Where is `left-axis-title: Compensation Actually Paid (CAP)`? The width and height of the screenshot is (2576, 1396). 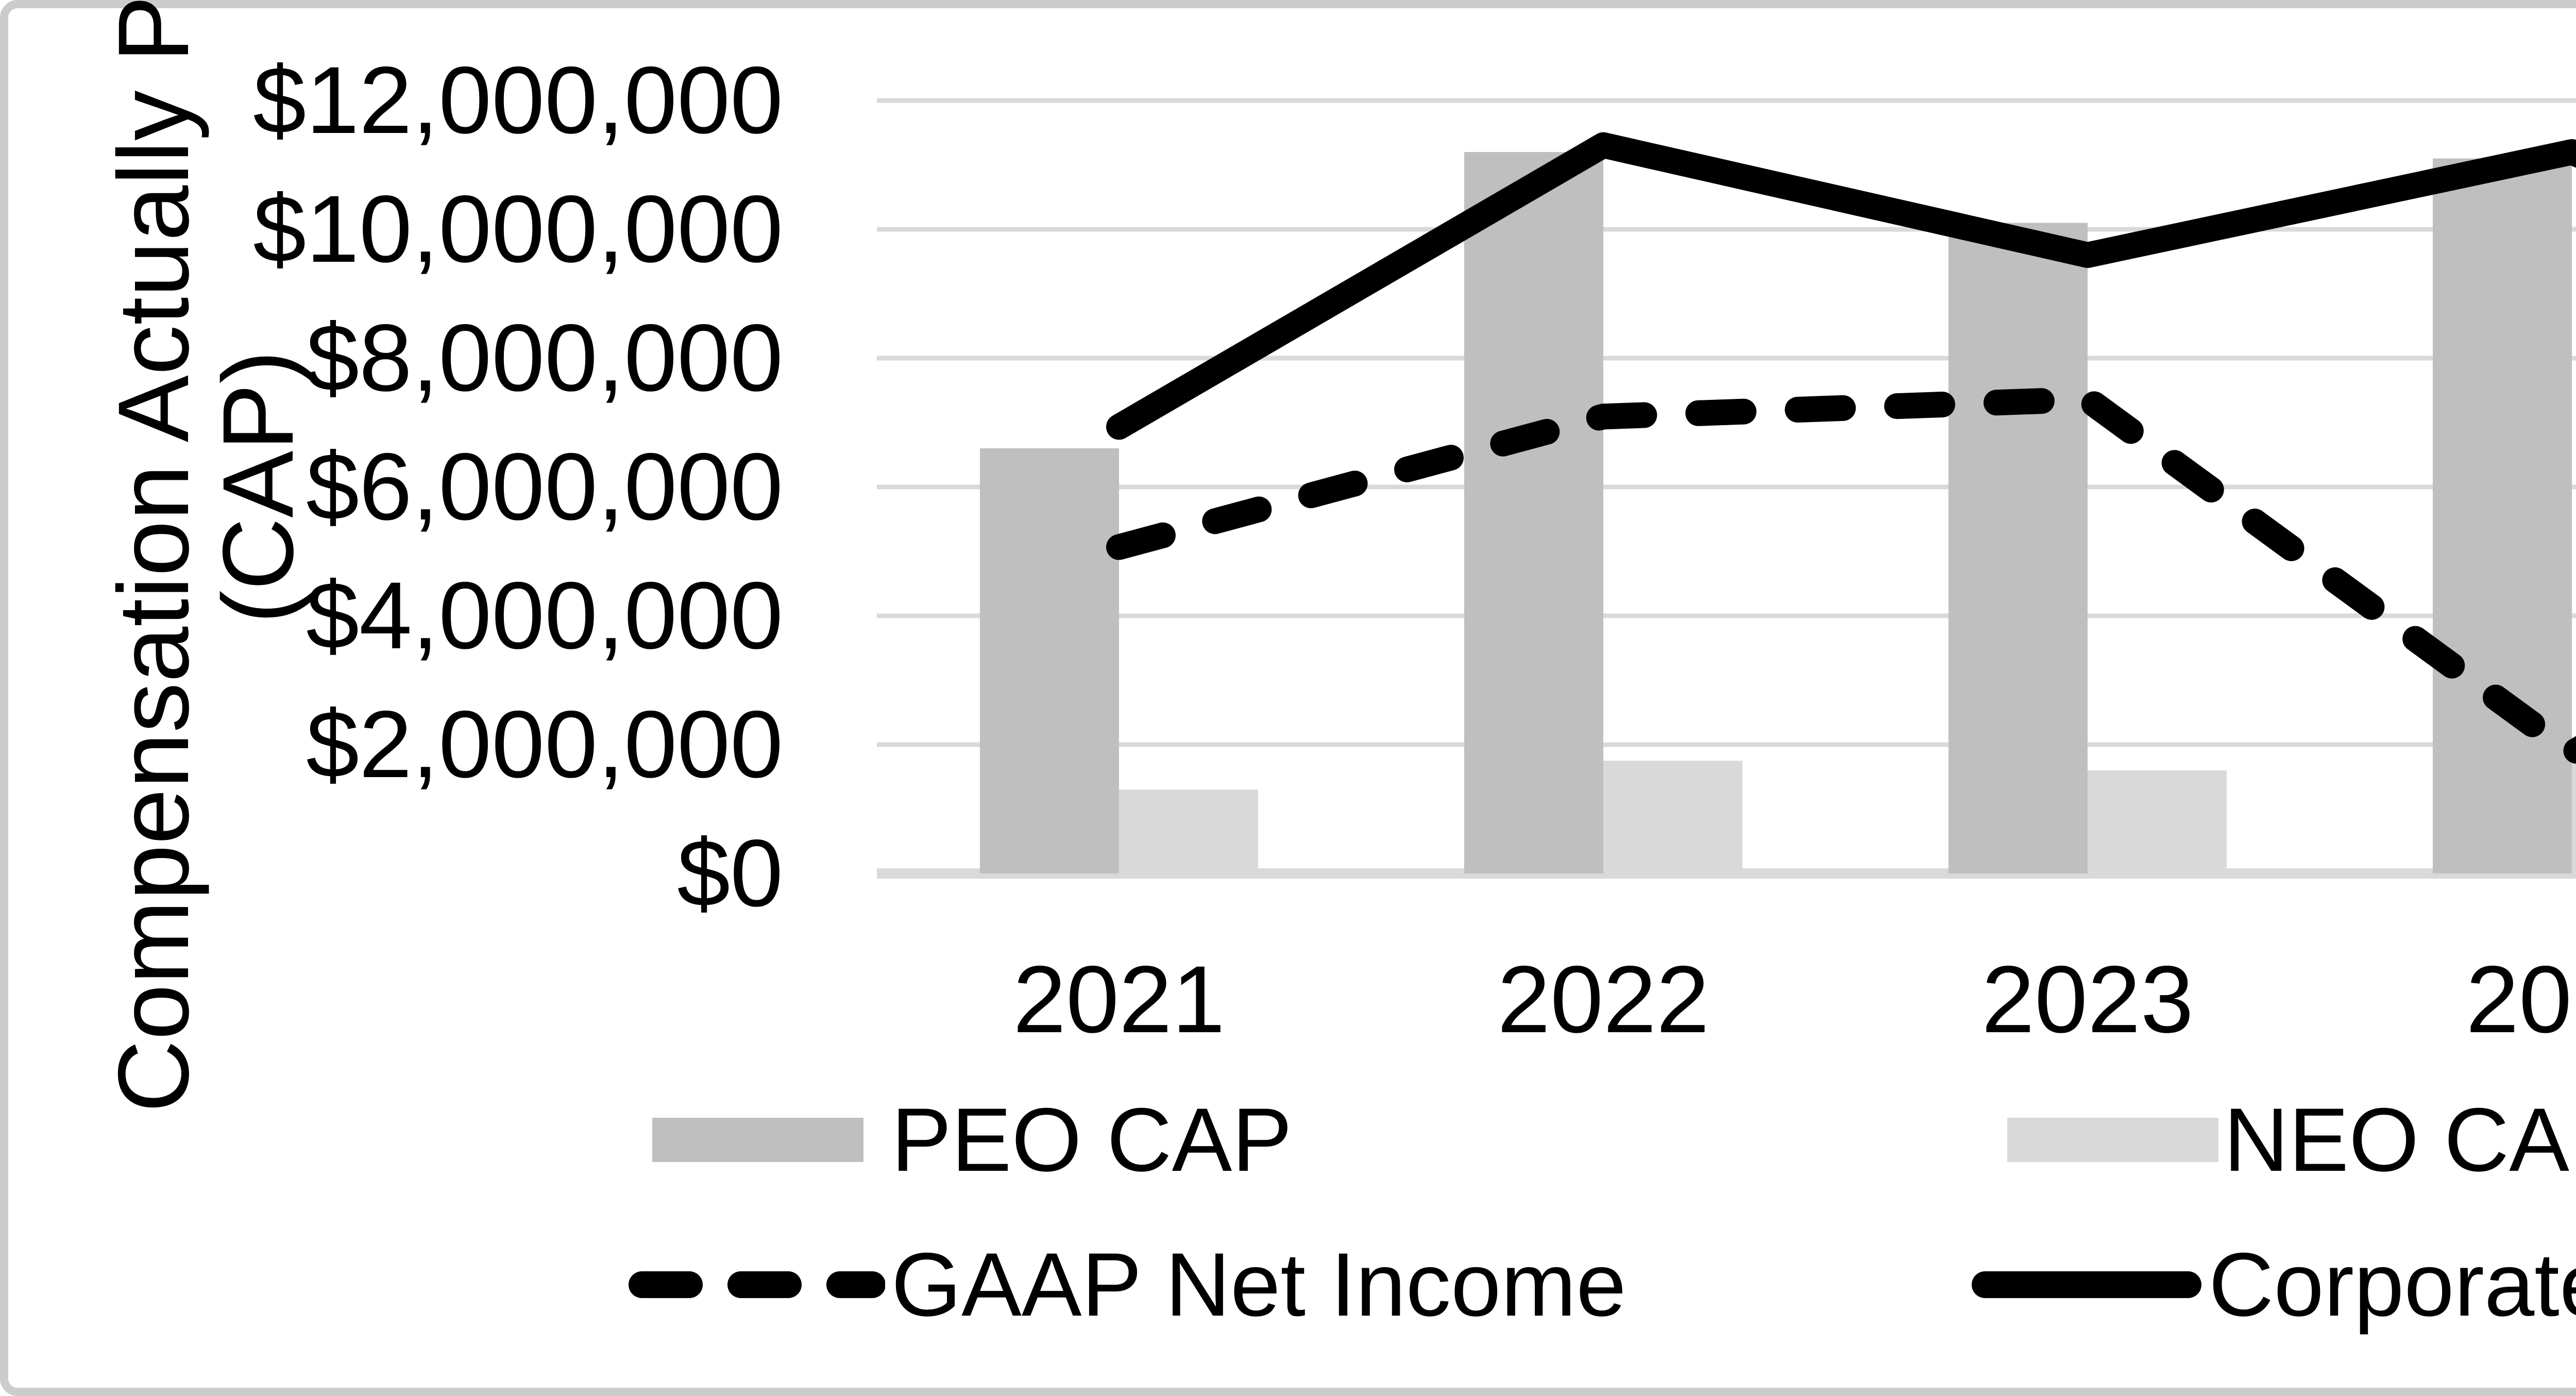
left-axis-title: Compensation Actually Paid (CAP) is located at coordinates (206, 556).